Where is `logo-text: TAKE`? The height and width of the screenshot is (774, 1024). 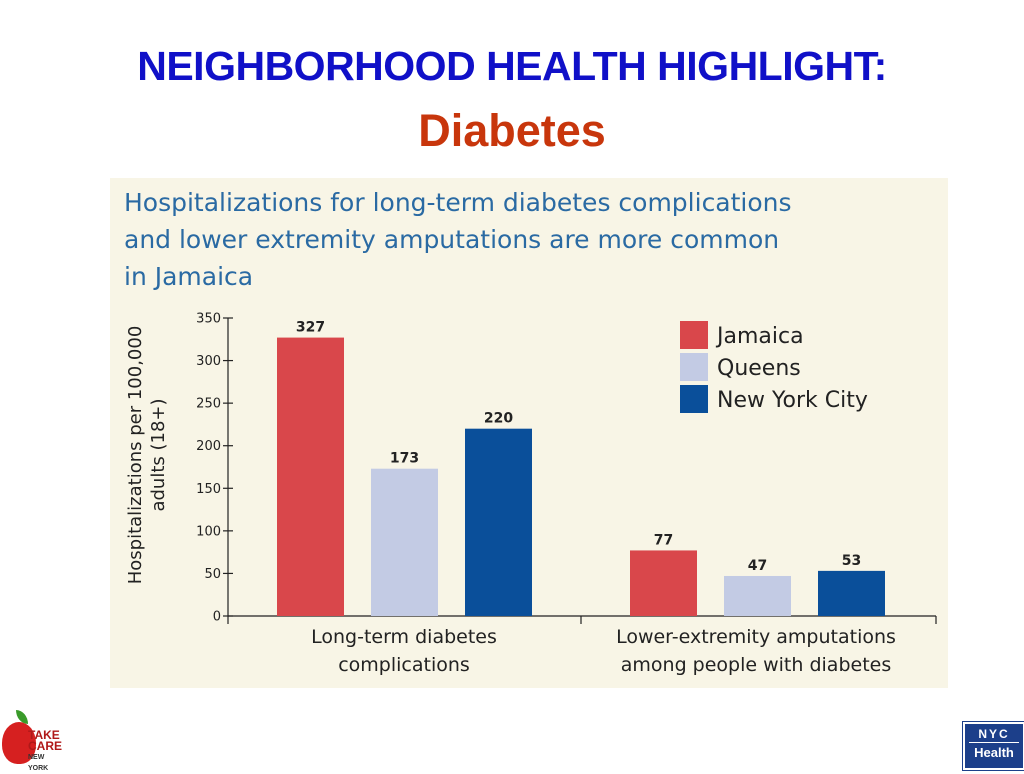 logo-text: TAKE is located at coordinates (44, 735).